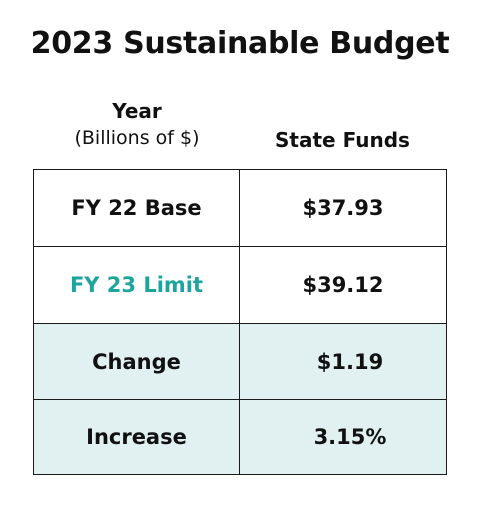 The height and width of the screenshot is (507, 480). I want to click on row-value-cell: $37.93, so click(343, 208).